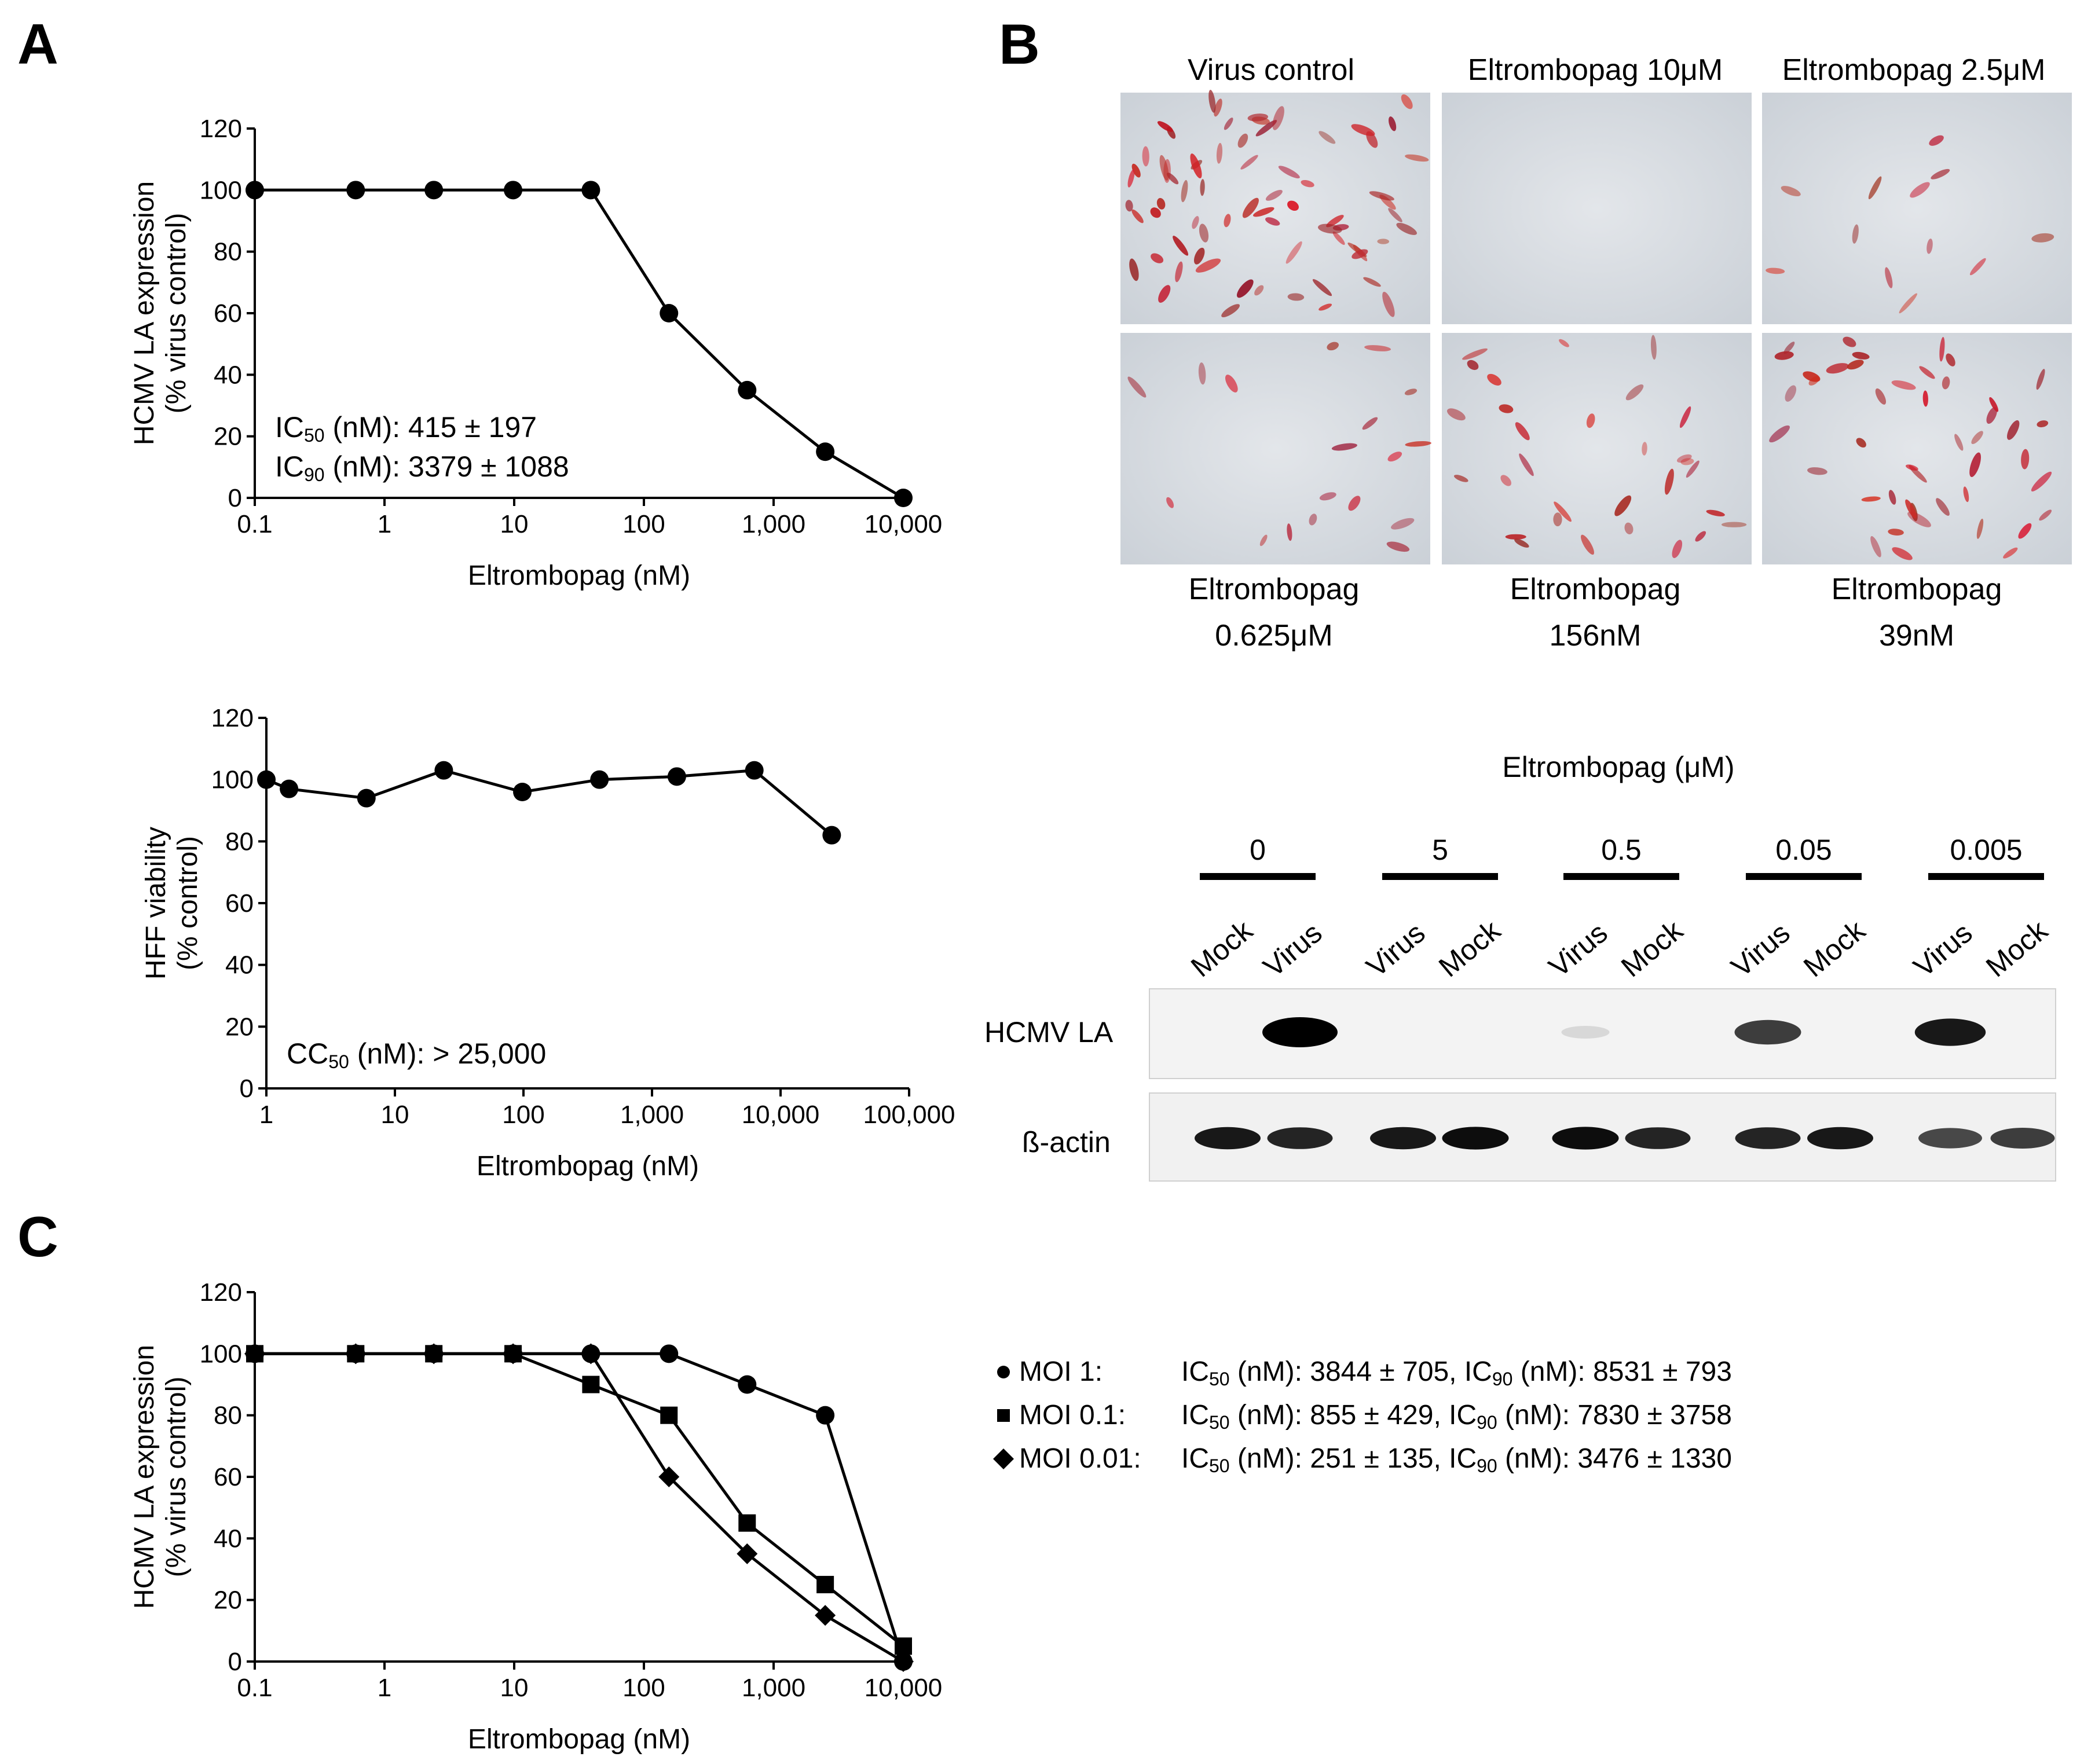 The image size is (2084, 1764). Describe the element at coordinates (909, 1115) in the screenshot. I see `x-tick-label: 100,000` at that location.